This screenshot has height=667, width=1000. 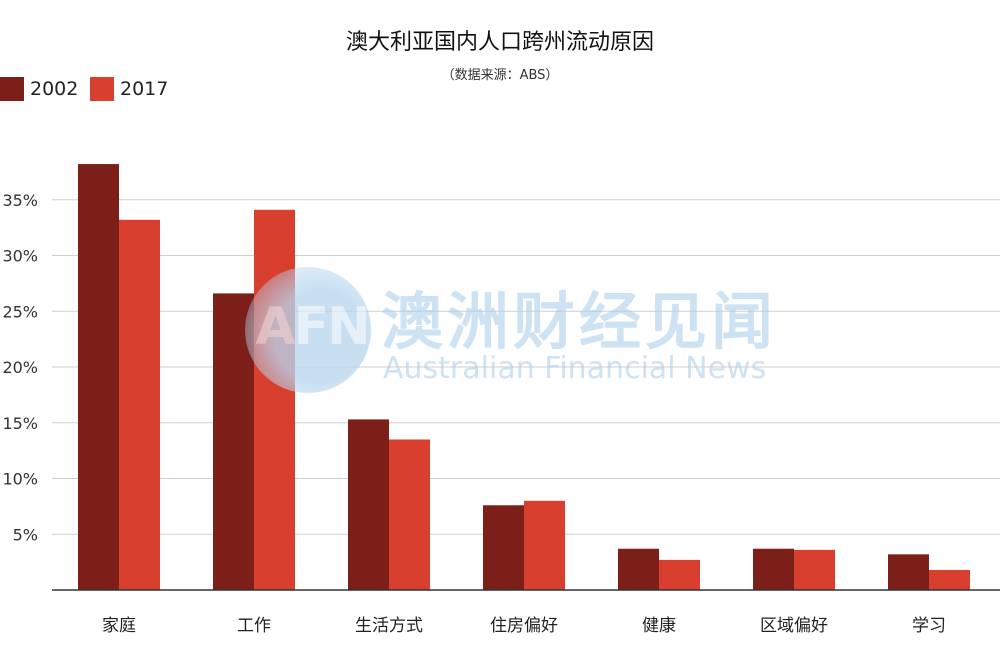 I want to click on x-category-label: 健康, so click(x=659, y=626).